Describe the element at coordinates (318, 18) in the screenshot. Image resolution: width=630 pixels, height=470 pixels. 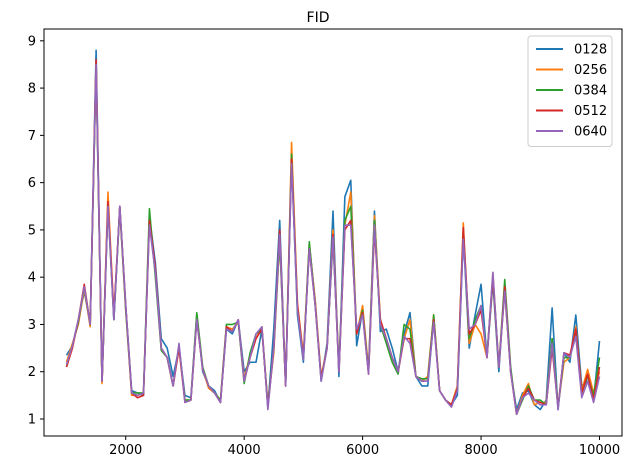
I see `chart-title: FID` at that location.